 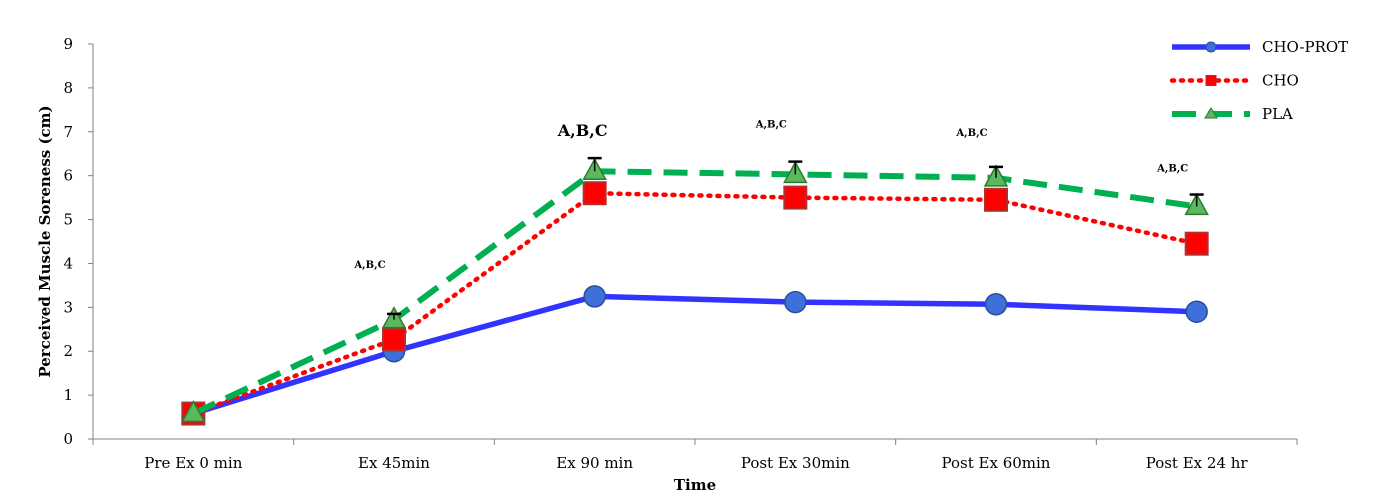 What do you see at coordinates (68, 132) in the screenshot?
I see `y-tick-label: 7` at bounding box center [68, 132].